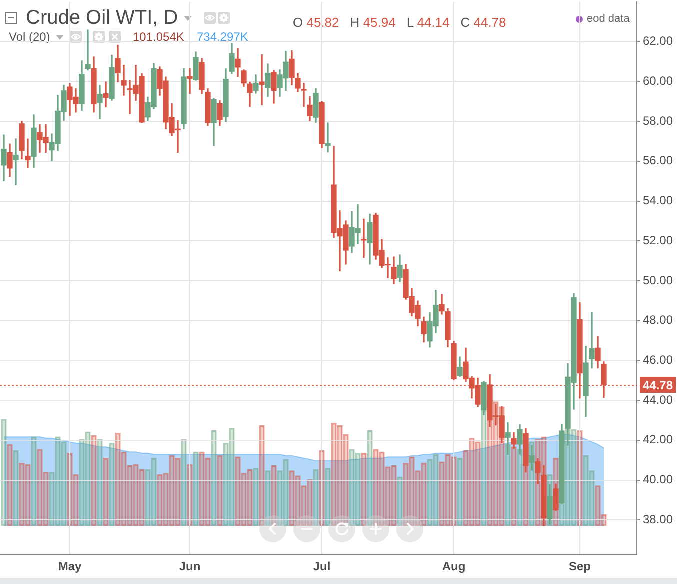  Describe the element at coordinates (322, 567) in the screenshot. I see `x-tick-label: Jul` at that location.